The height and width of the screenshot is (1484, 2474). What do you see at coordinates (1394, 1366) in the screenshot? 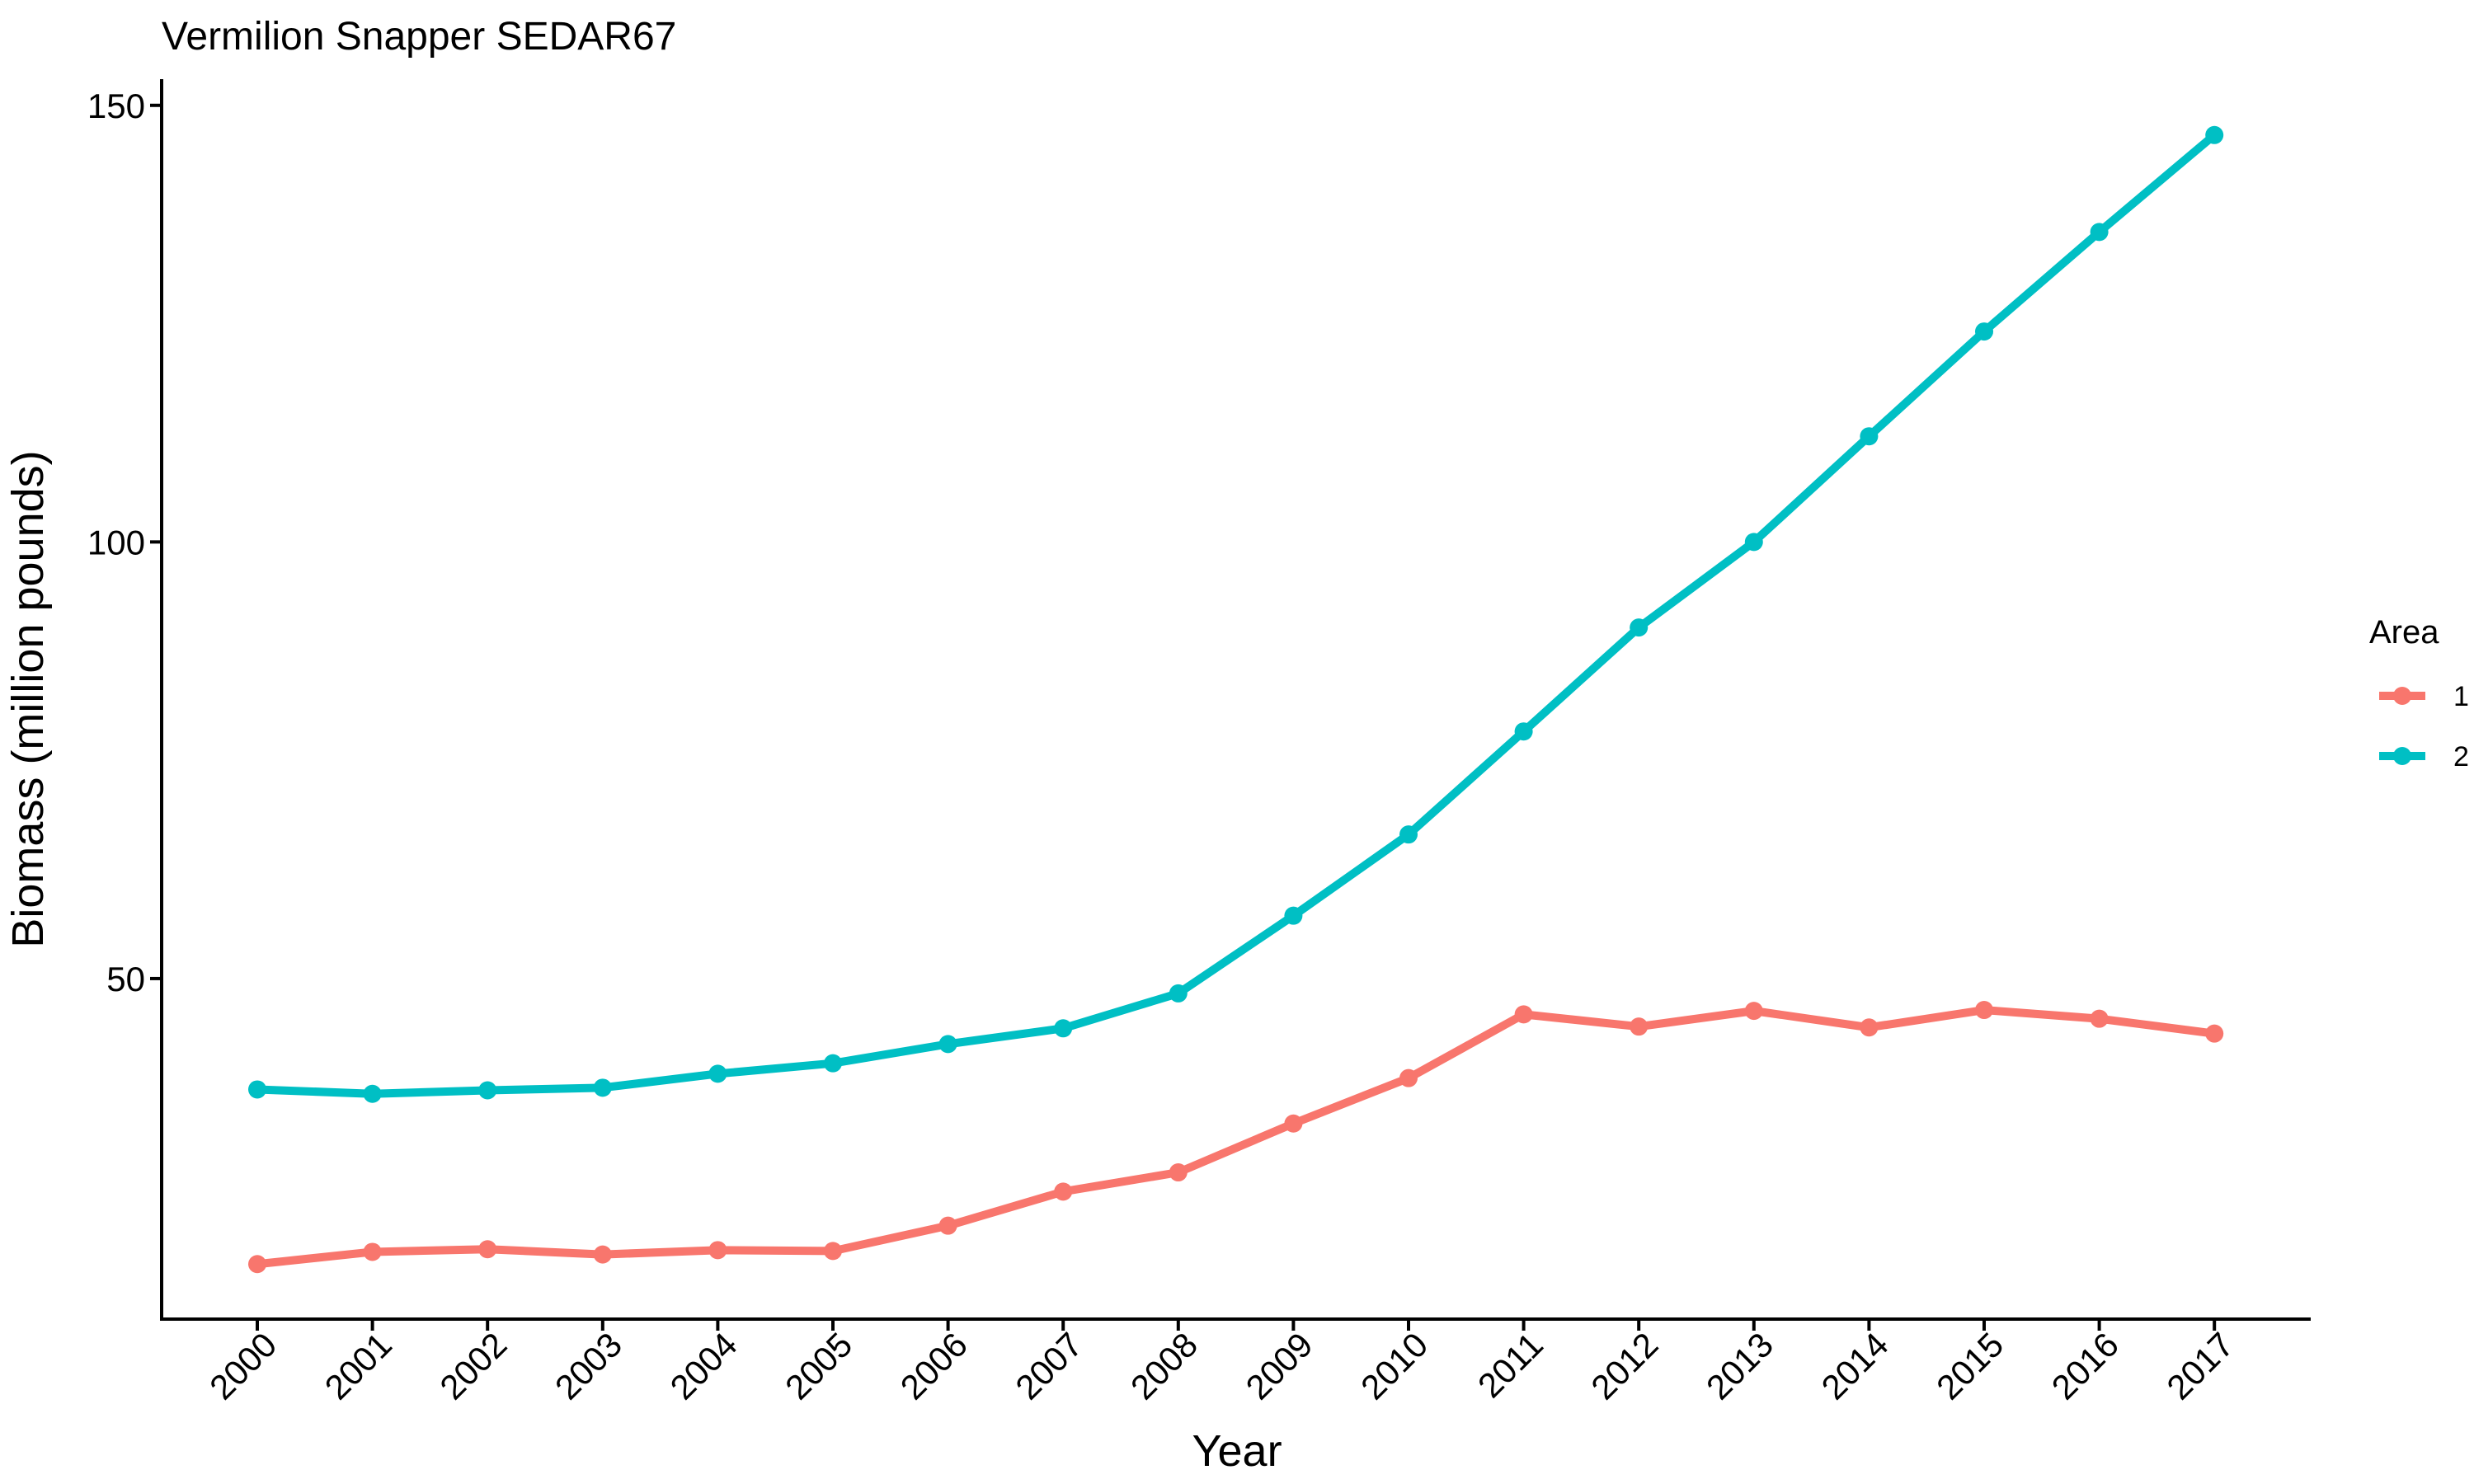
I see `x-tick-label: 2010` at bounding box center [1394, 1366].